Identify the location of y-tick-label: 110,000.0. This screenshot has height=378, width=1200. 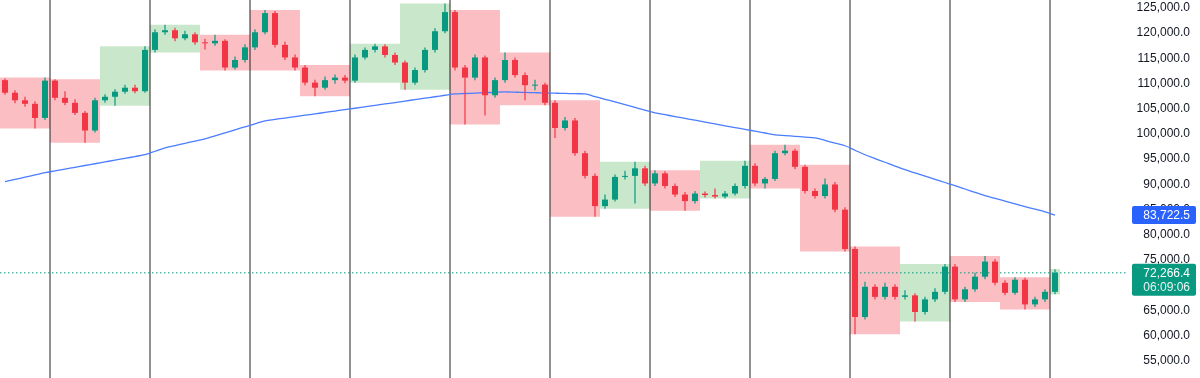
(1164, 82).